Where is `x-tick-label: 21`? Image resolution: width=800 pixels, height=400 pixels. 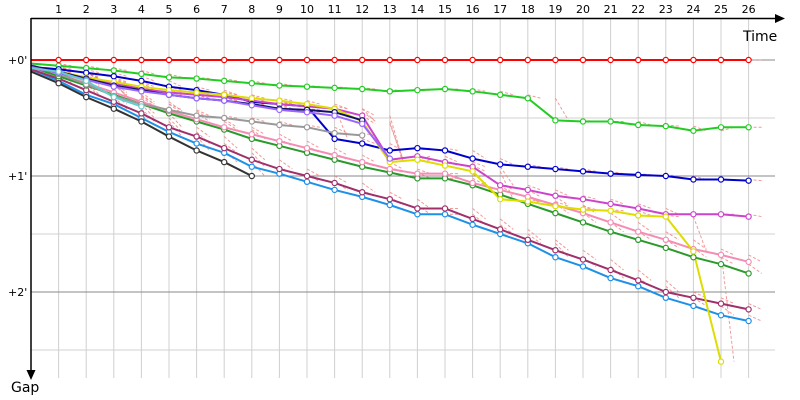
x-tick-label: 21 is located at coordinates (611, 9).